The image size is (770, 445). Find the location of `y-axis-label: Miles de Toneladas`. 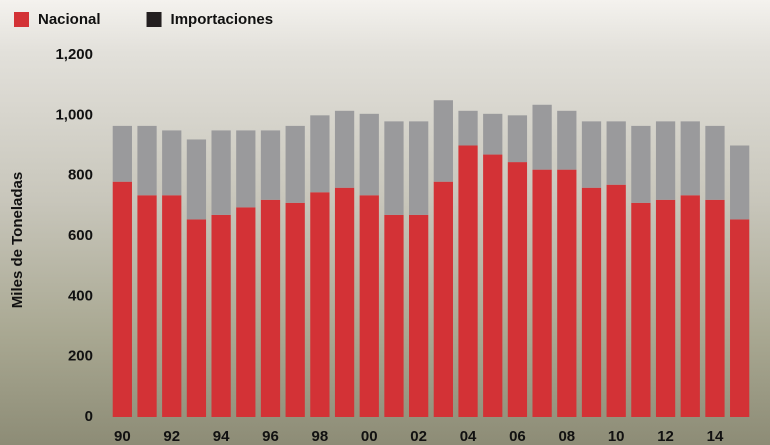

y-axis-label: Miles de Toneladas is located at coordinates (17, 240).